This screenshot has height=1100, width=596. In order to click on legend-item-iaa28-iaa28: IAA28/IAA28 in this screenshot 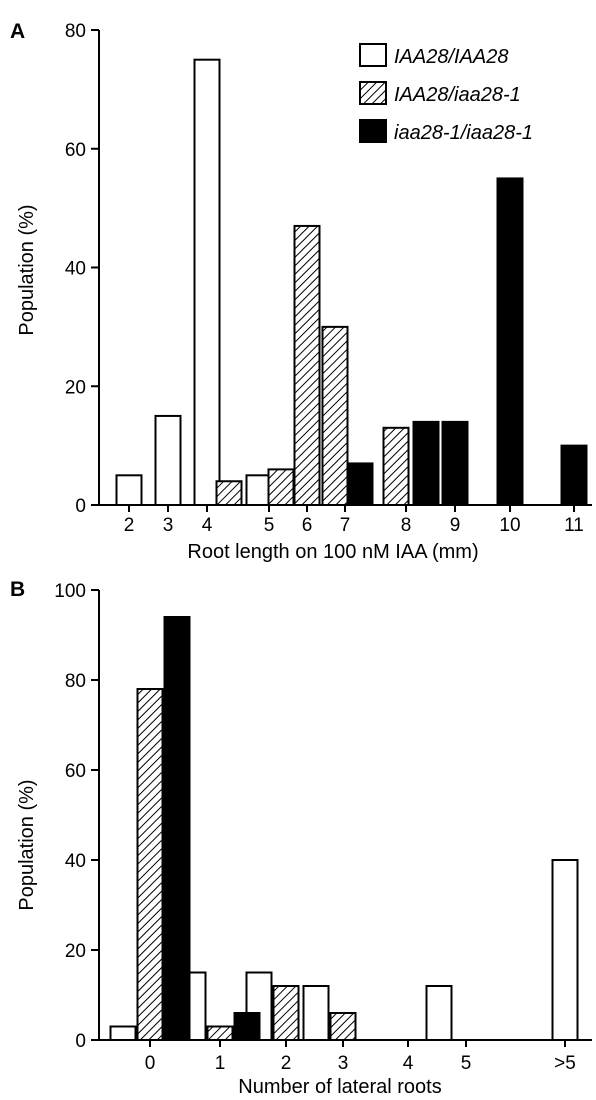, I will do `click(434, 55)`.